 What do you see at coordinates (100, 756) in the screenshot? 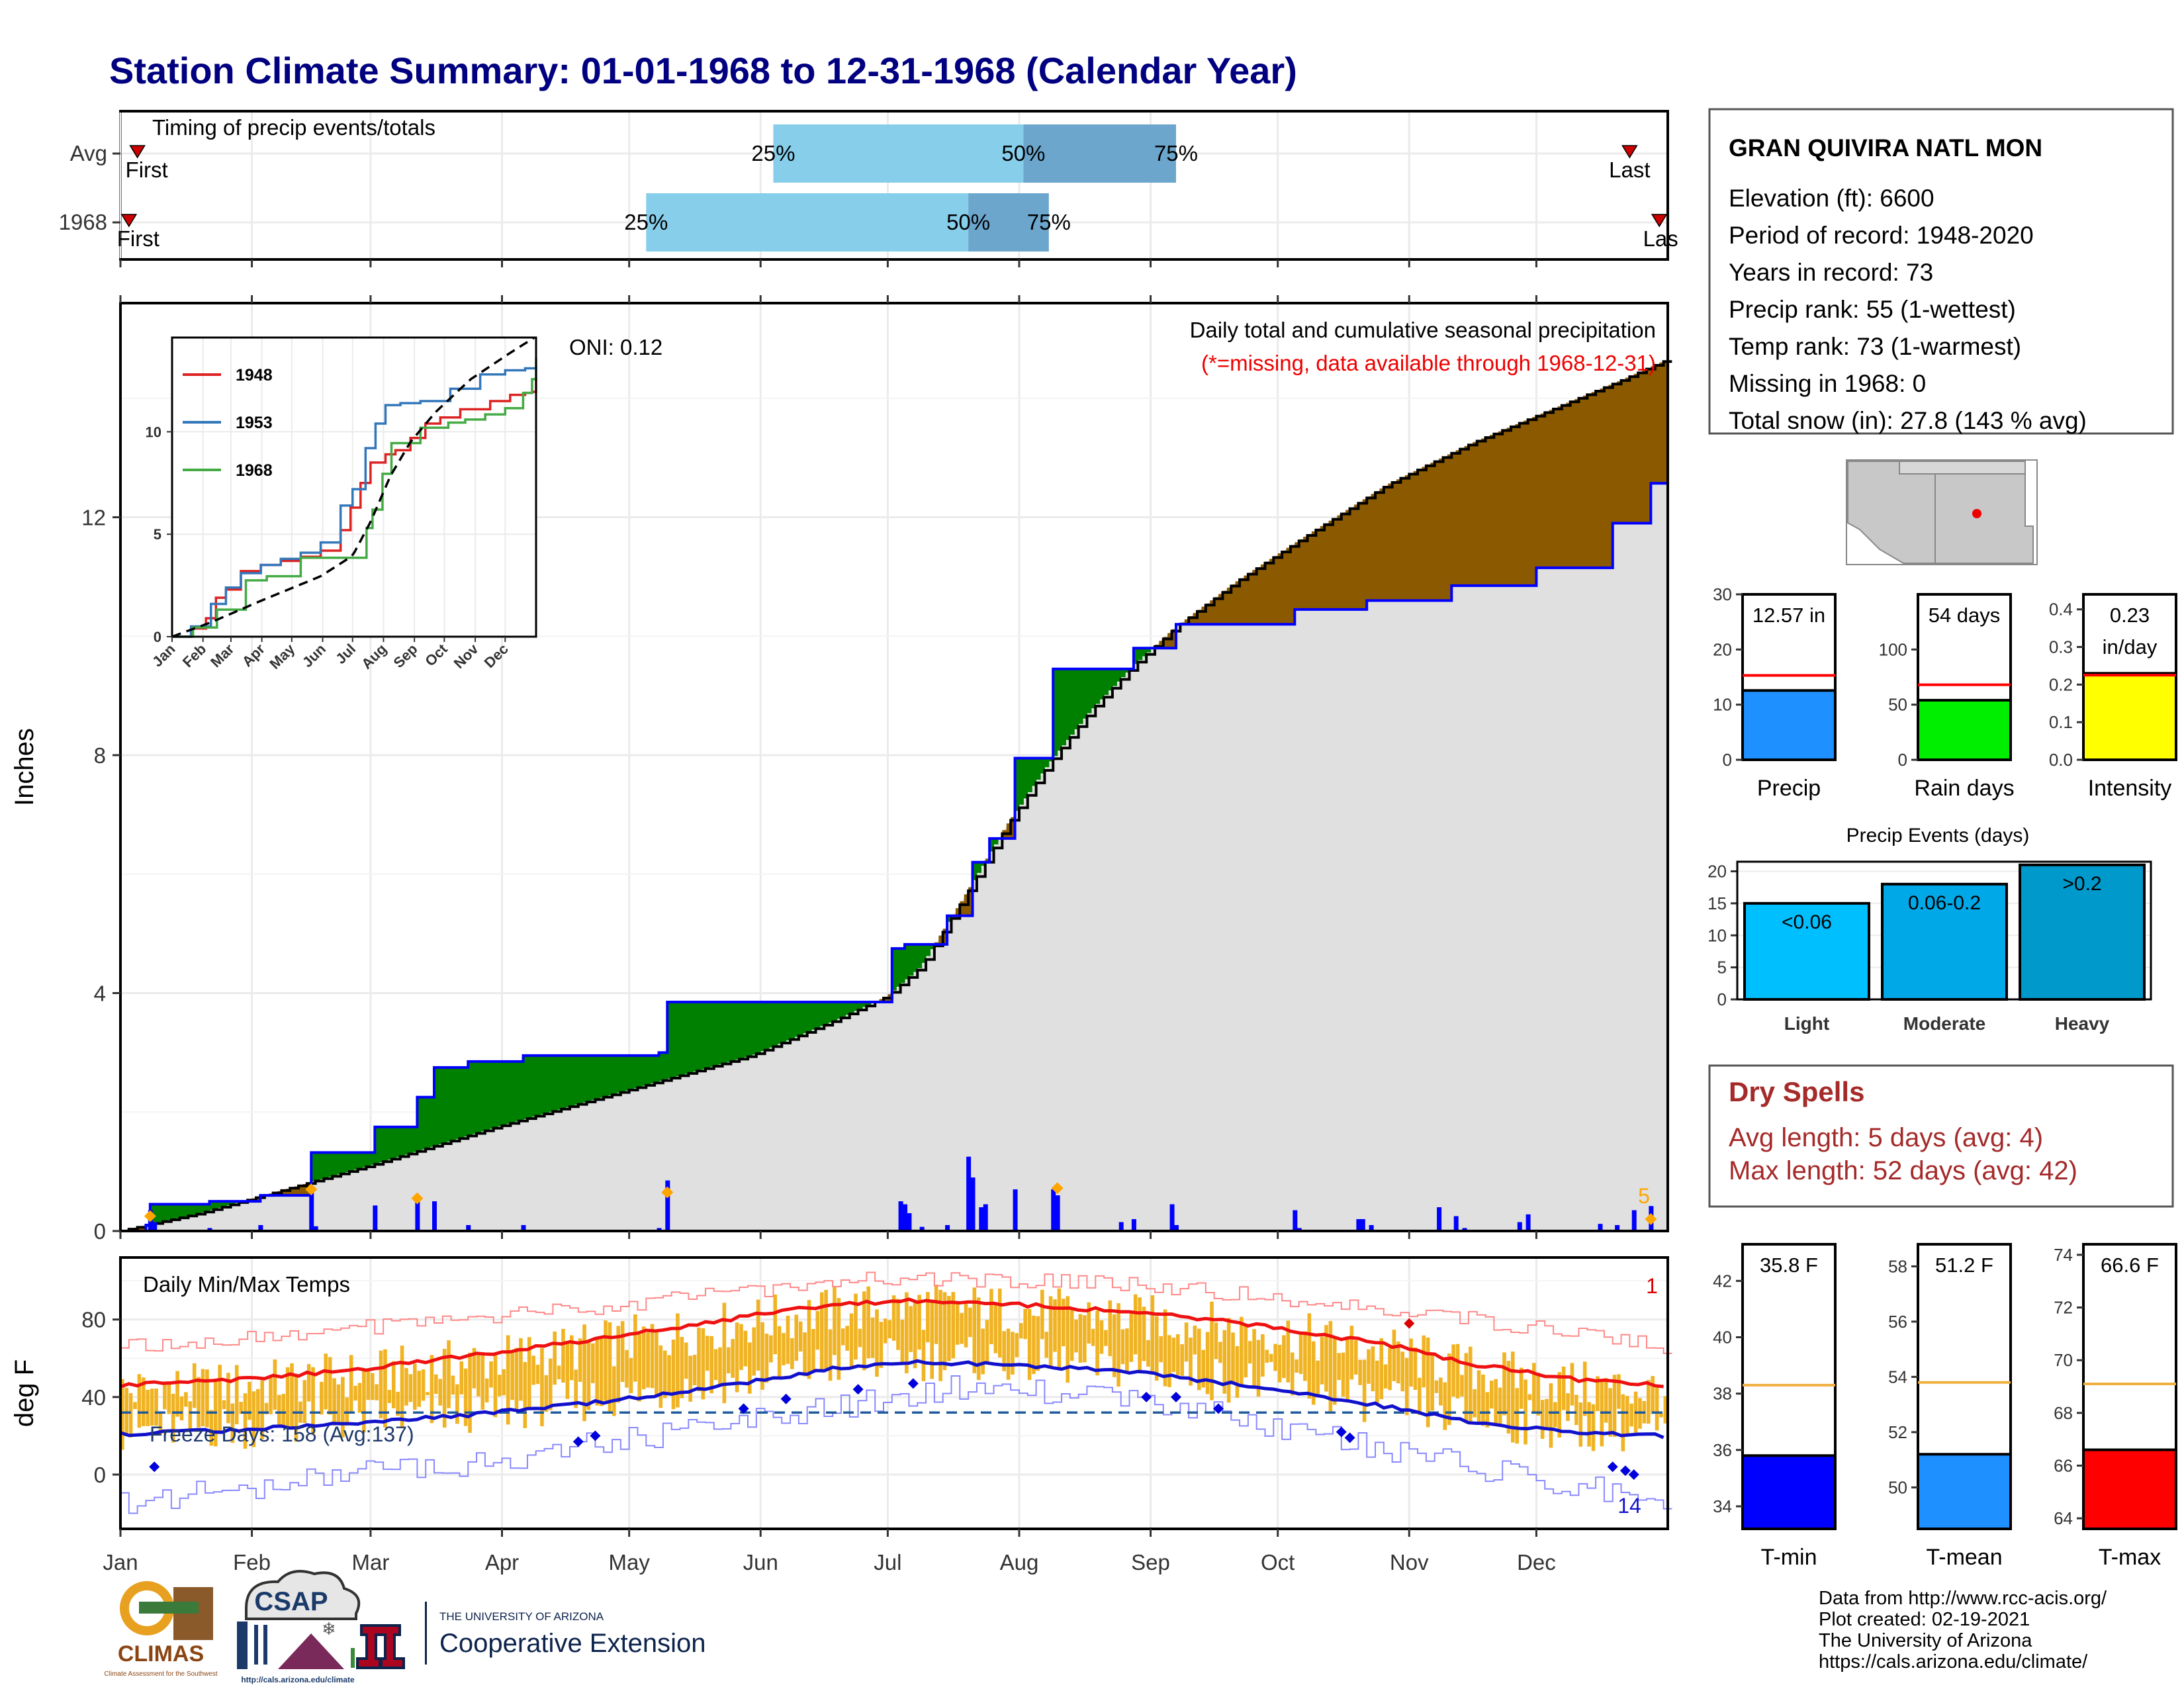
I see `precip-y-tick-label: 8` at bounding box center [100, 756].